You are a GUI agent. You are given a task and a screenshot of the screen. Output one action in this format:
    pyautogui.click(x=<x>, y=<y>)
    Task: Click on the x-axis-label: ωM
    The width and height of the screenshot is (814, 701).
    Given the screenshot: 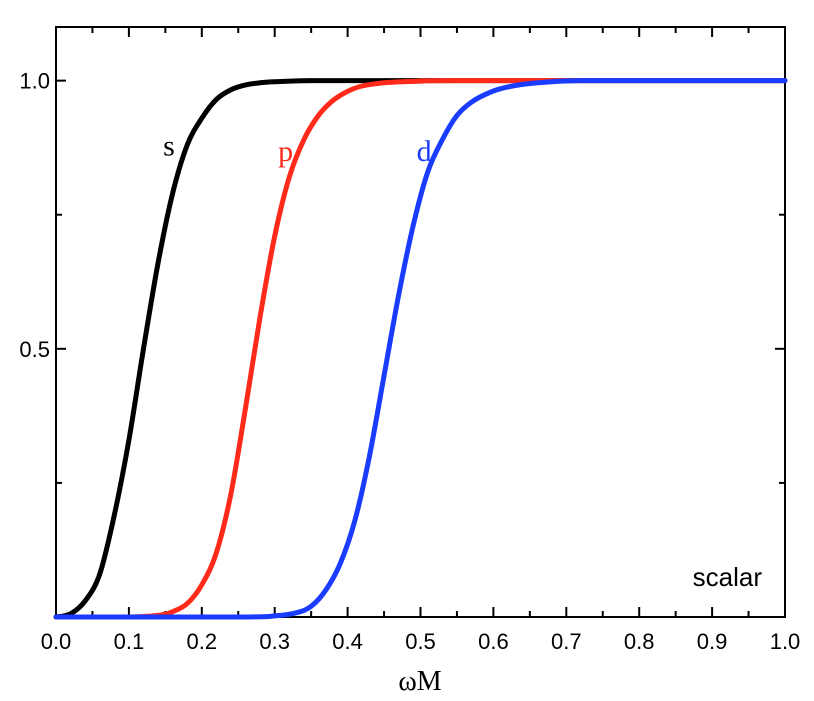 What is the action you would take?
    pyautogui.click(x=419, y=681)
    